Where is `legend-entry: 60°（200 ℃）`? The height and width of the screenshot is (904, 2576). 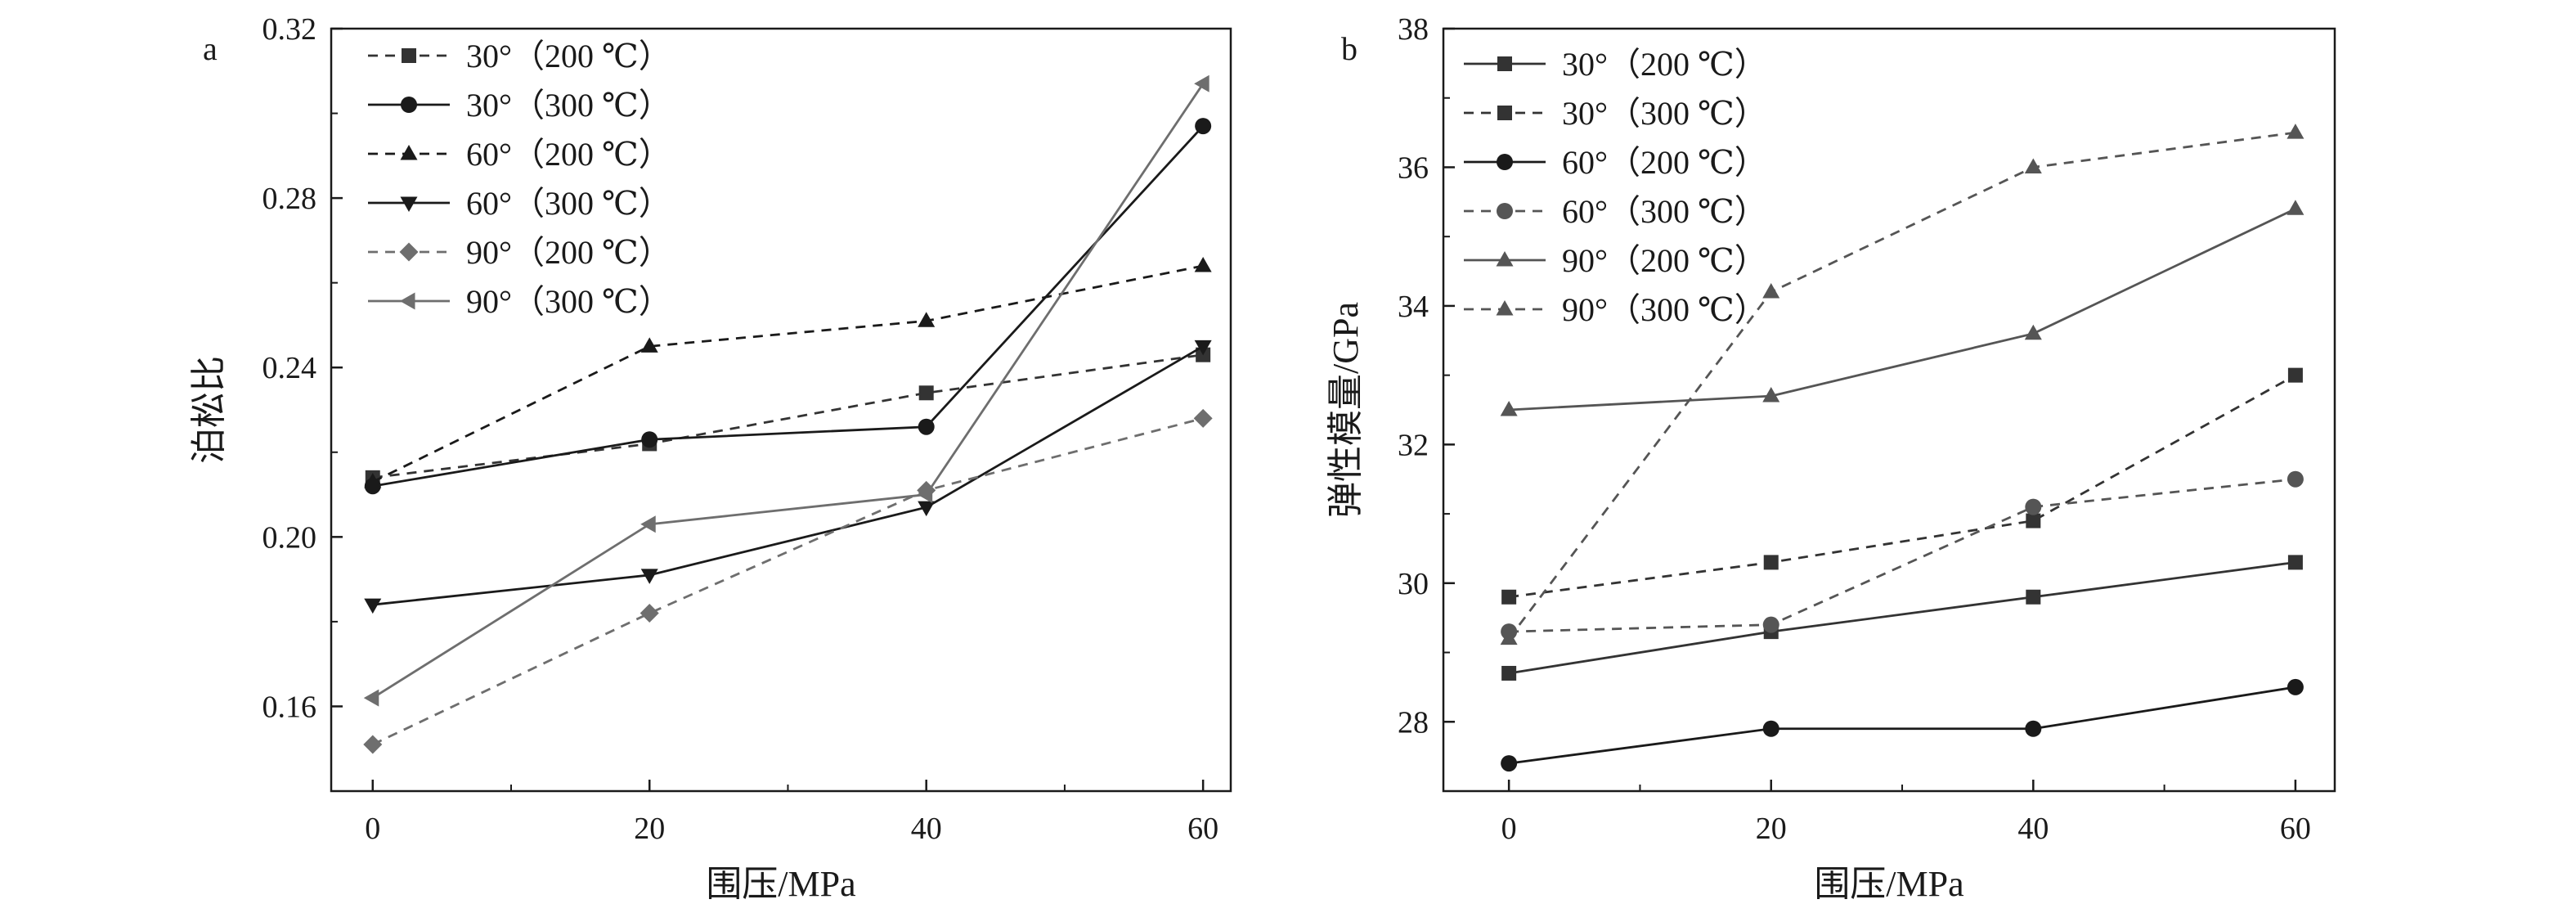
legend-entry: 60°（200 ℃） is located at coordinates (519, 154).